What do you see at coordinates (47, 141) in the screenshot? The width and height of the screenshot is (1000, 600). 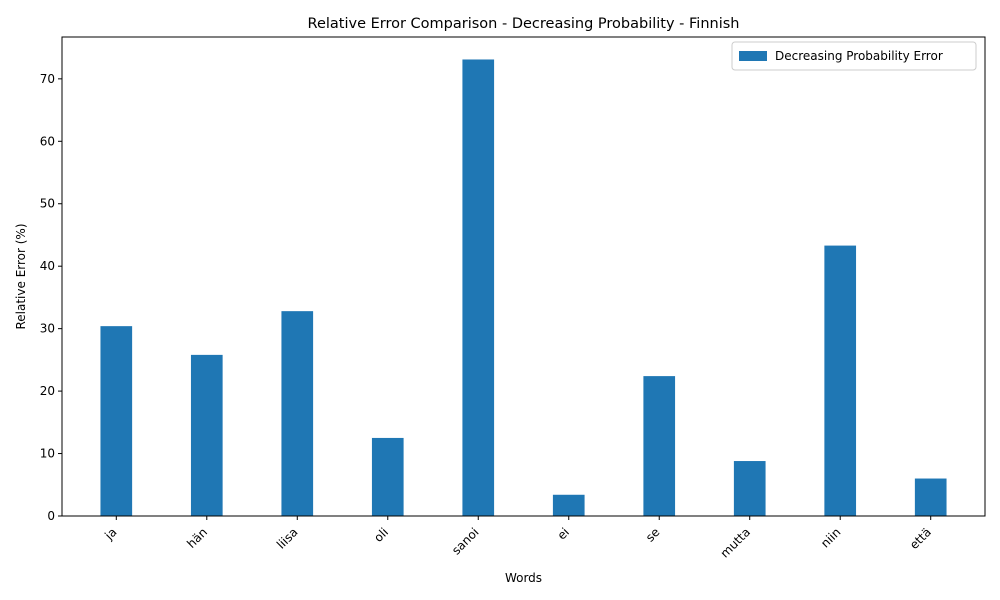 I see `y-tick-label: 60` at bounding box center [47, 141].